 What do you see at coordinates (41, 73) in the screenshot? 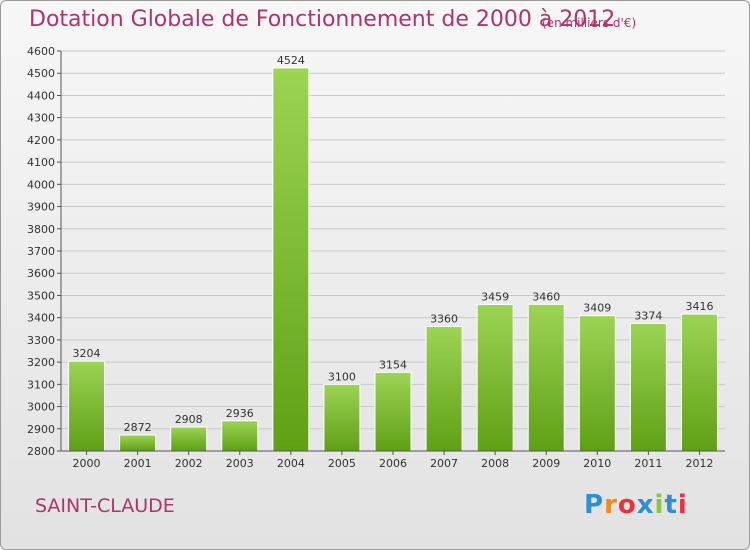
I see `y-tick-label: 4500` at bounding box center [41, 73].